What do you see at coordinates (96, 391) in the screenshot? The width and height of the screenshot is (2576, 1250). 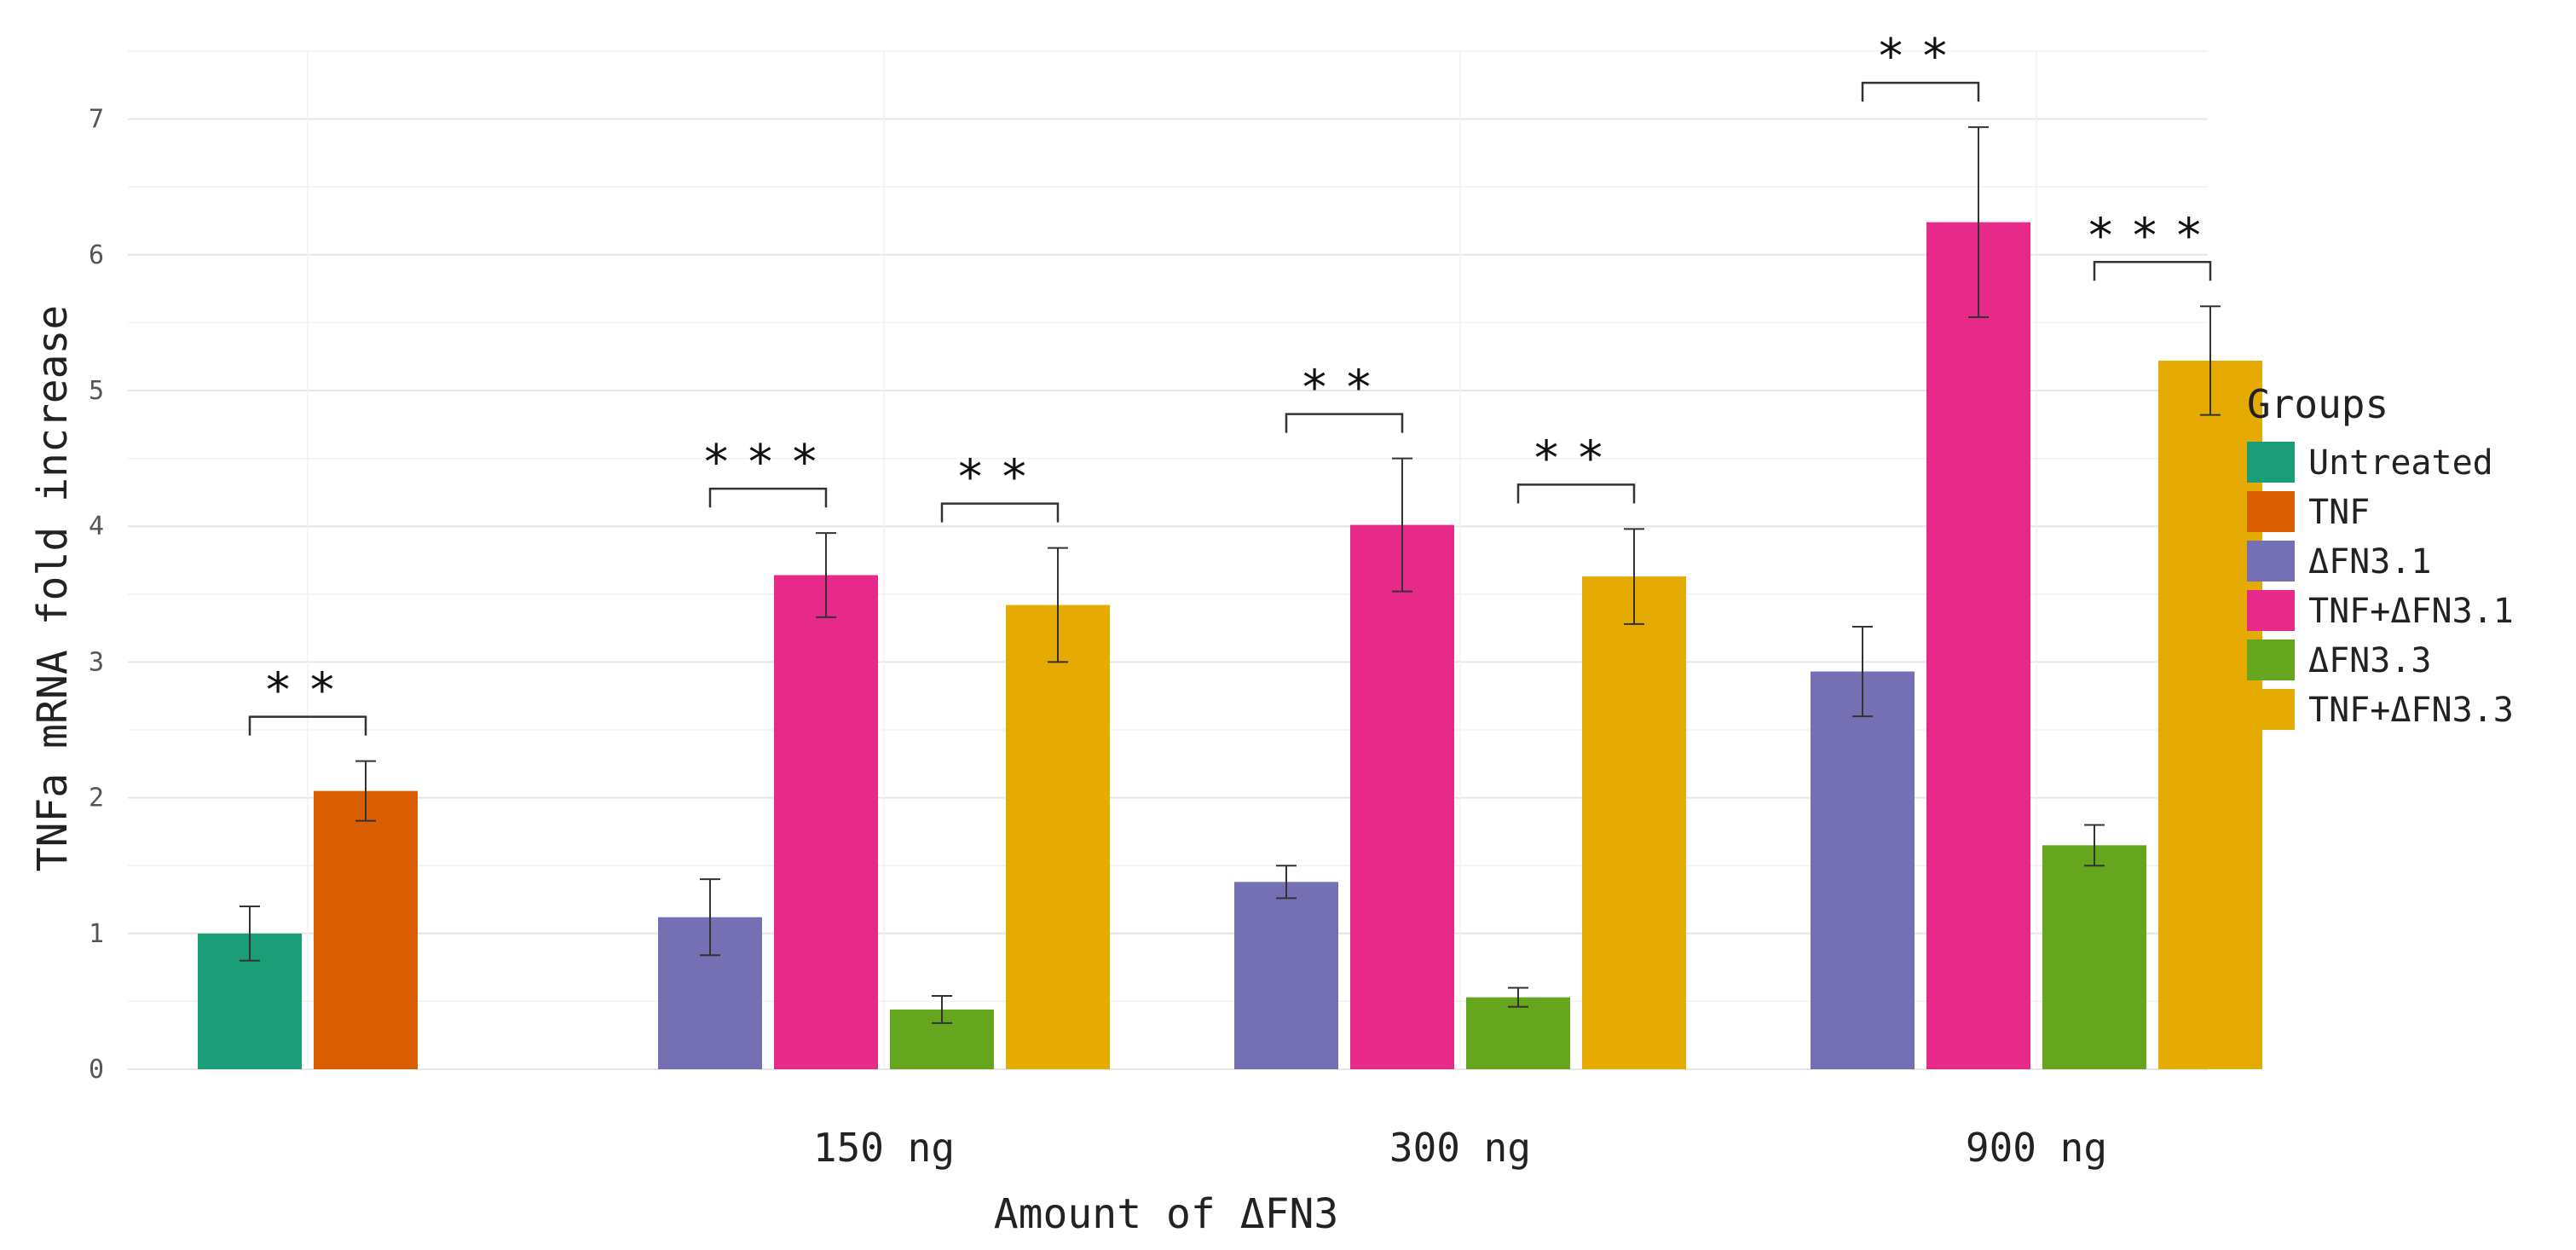 I see `y-tick-label: 5` at bounding box center [96, 391].